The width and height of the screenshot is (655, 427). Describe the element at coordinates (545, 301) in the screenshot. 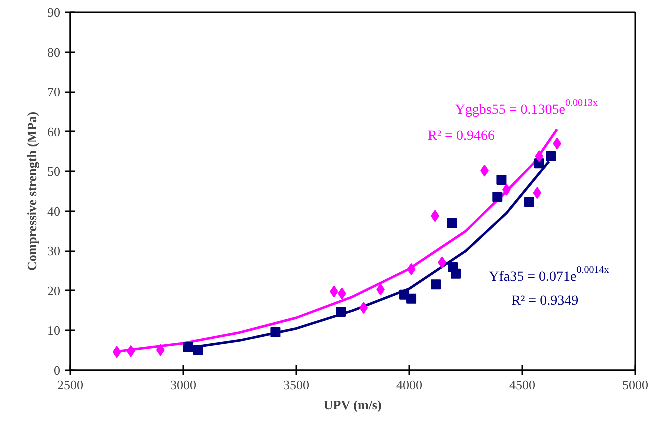

I see `annotation: R² = 0.9349` at that location.